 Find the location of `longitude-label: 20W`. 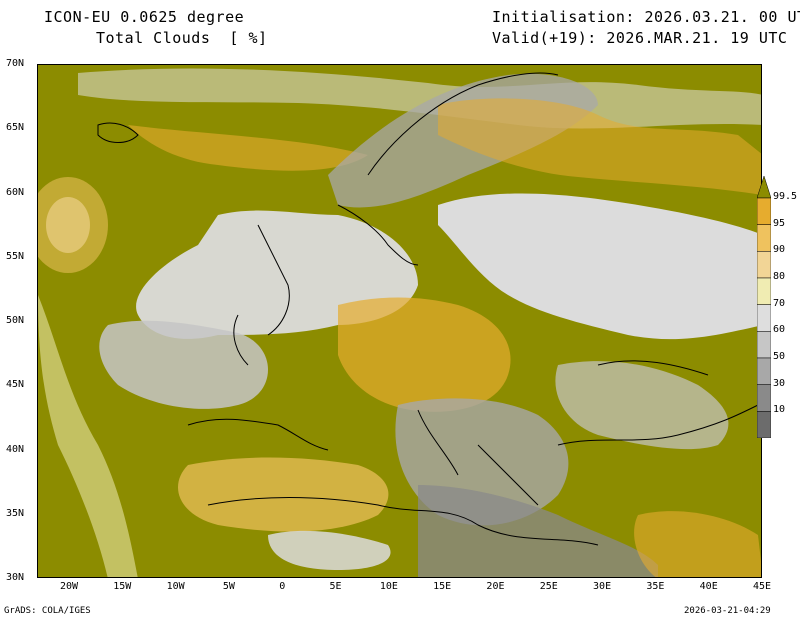

longitude-label: 20W is located at coordinates (69, 586).